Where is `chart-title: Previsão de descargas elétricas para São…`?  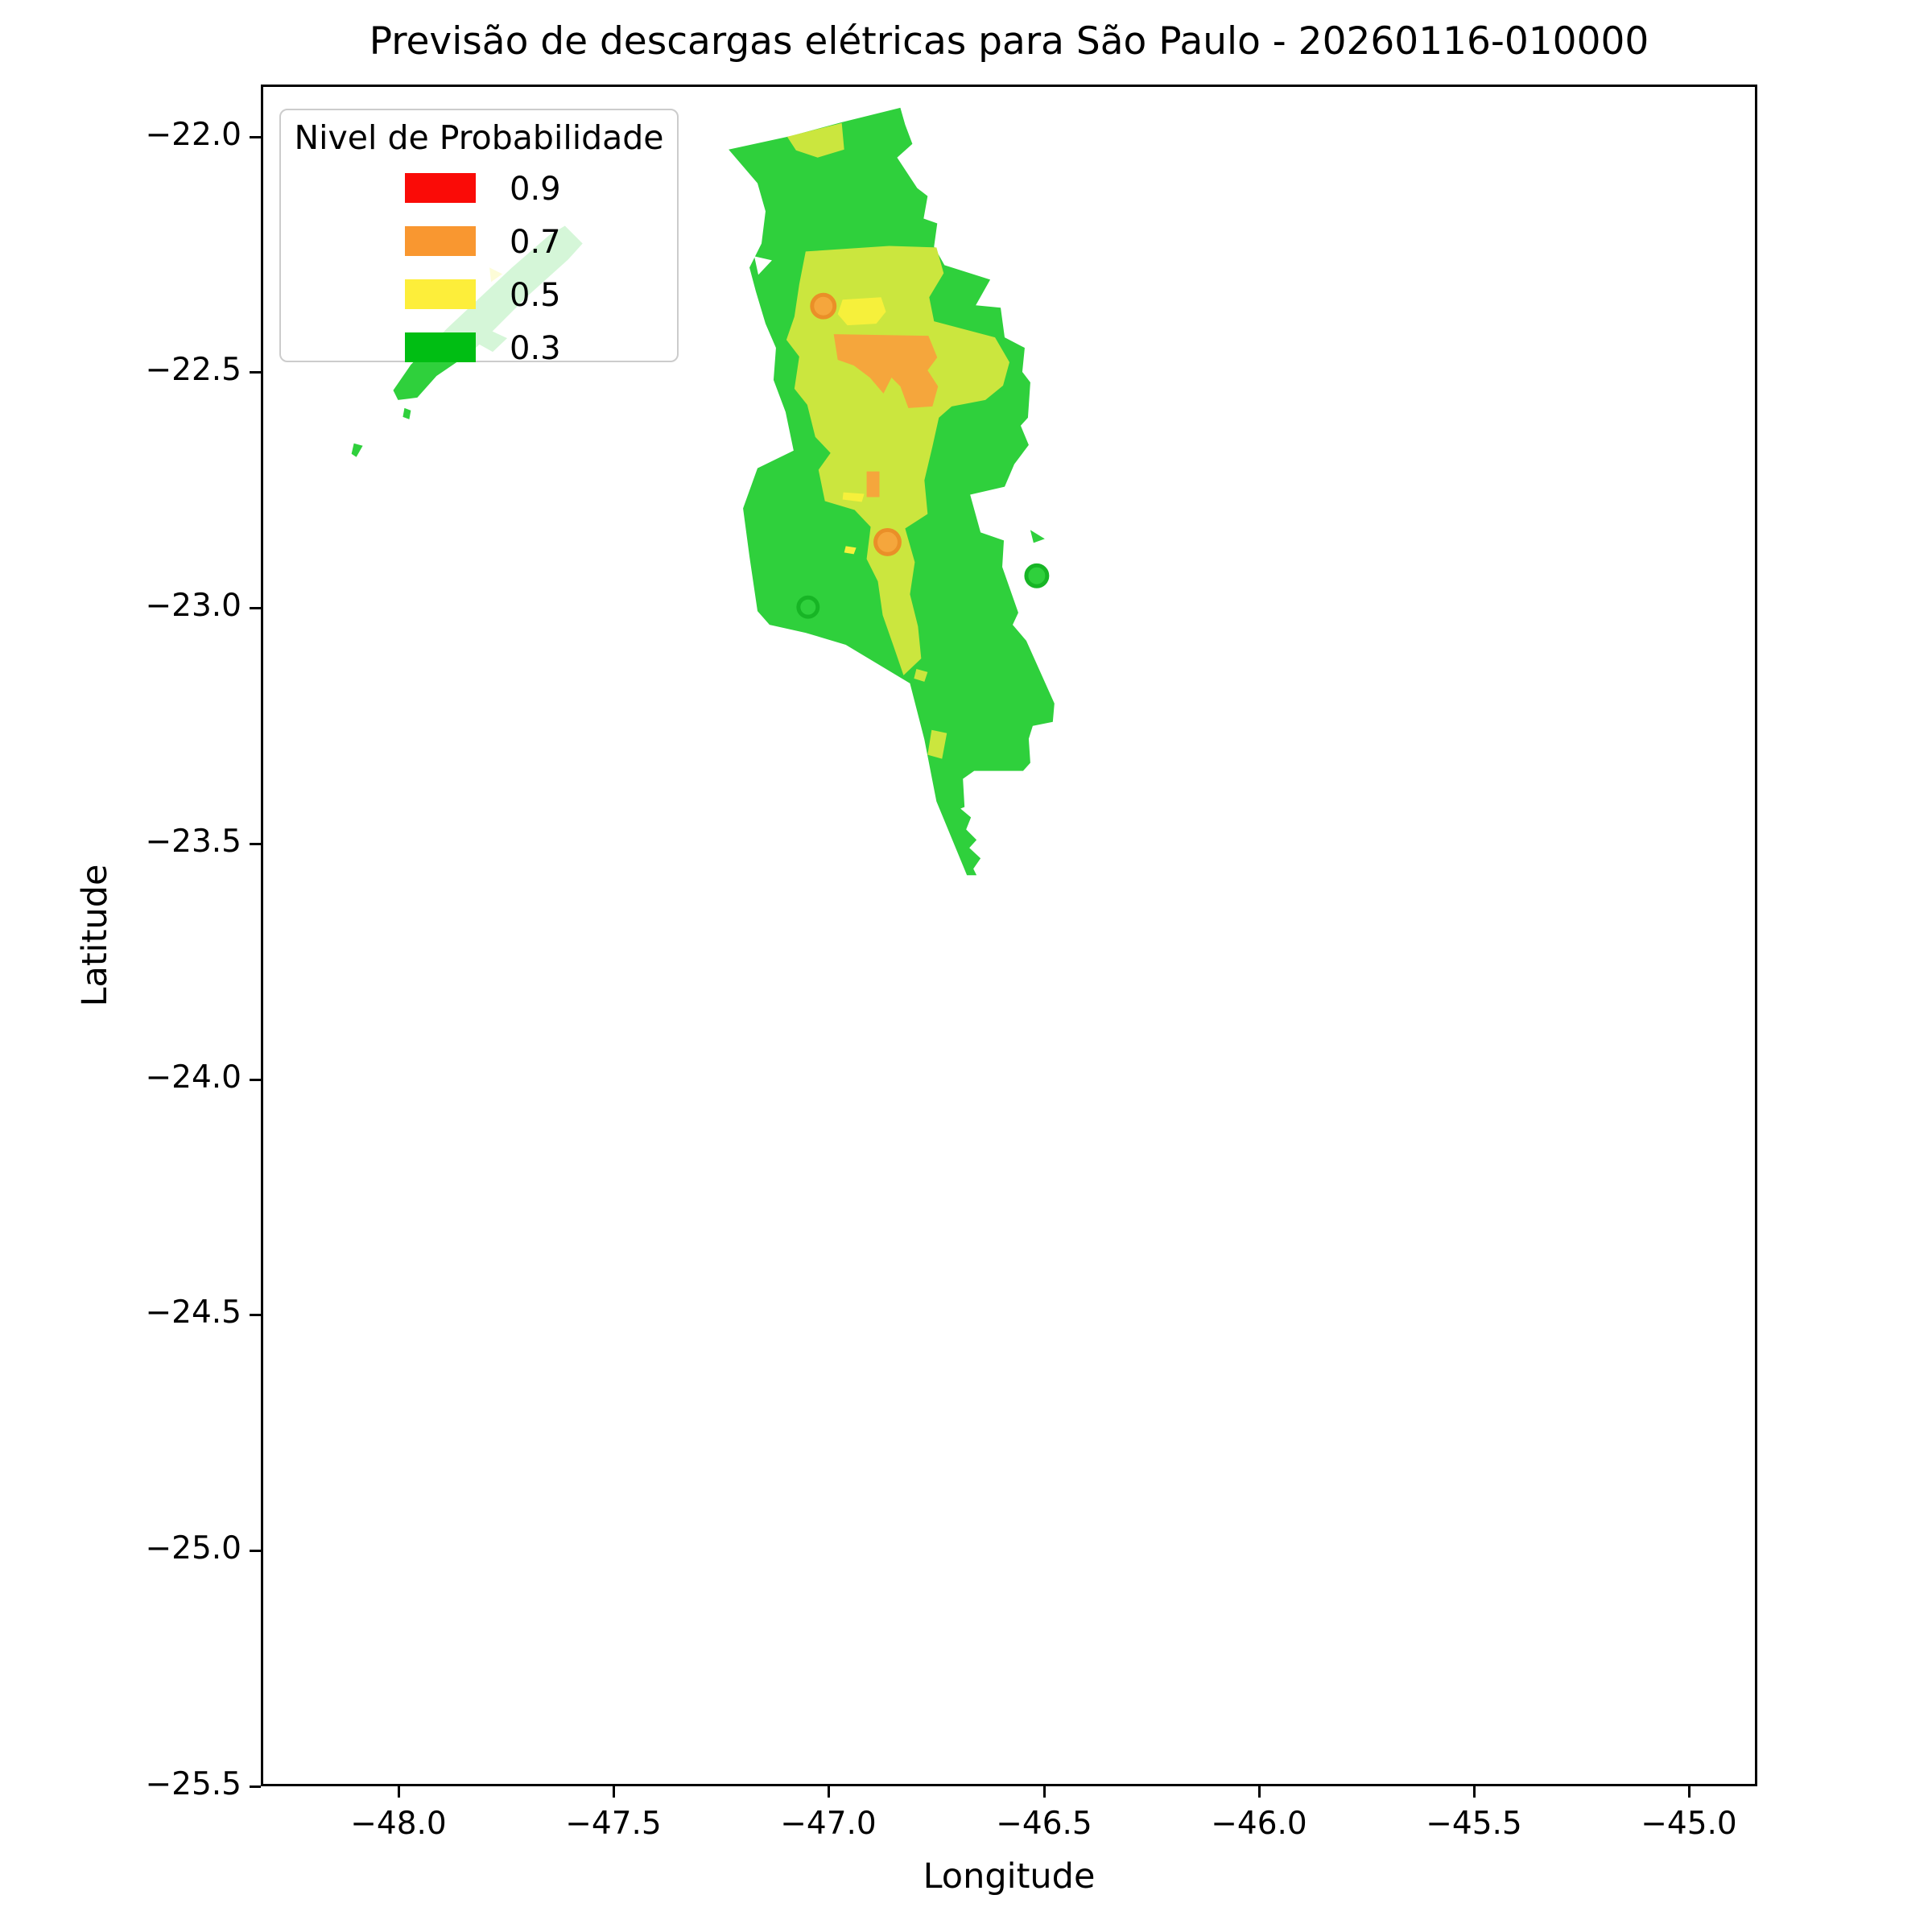
chart-title: Previsão de descargas elétricas para São… is located at coordinates (1009, 41).